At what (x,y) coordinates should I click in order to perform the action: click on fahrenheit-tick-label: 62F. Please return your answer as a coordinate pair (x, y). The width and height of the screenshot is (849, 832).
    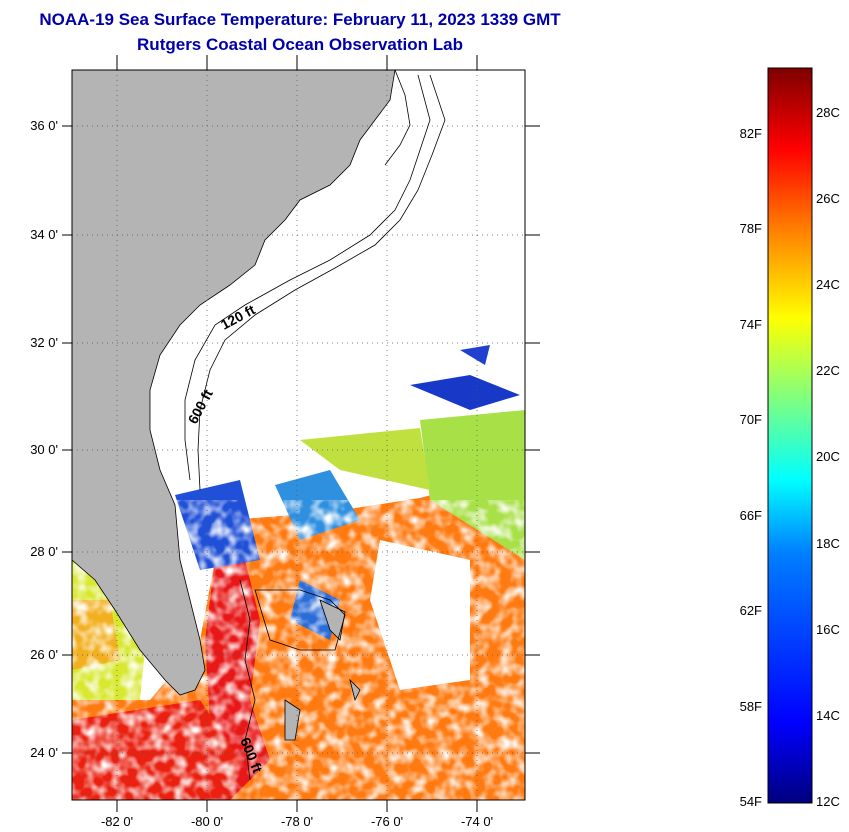
    Looking at the image, I should click on (751, 610).